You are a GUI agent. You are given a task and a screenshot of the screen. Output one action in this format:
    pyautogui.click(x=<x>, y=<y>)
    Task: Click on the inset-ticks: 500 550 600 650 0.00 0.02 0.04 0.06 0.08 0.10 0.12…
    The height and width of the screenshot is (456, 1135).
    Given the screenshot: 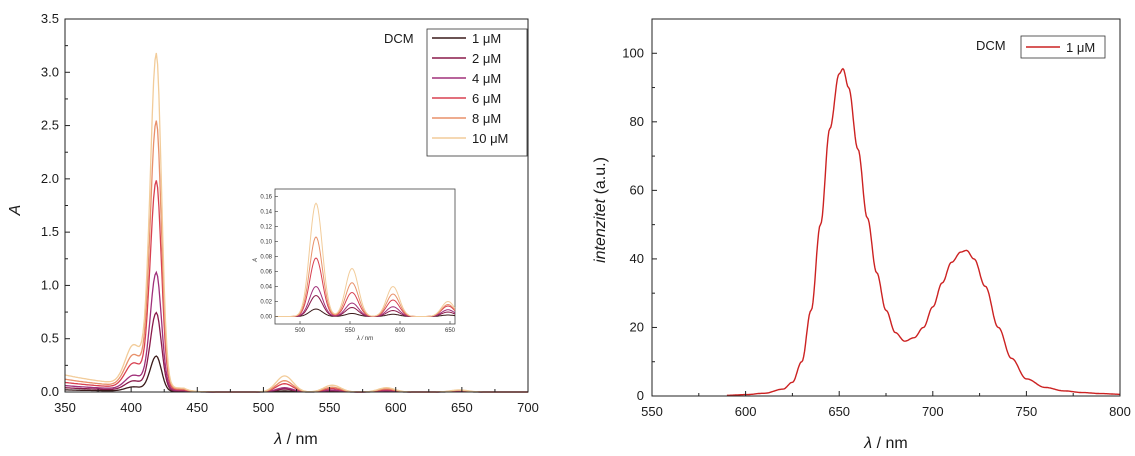 What is the action you would take?
    pyautogui.click(x=357, y=265)
    